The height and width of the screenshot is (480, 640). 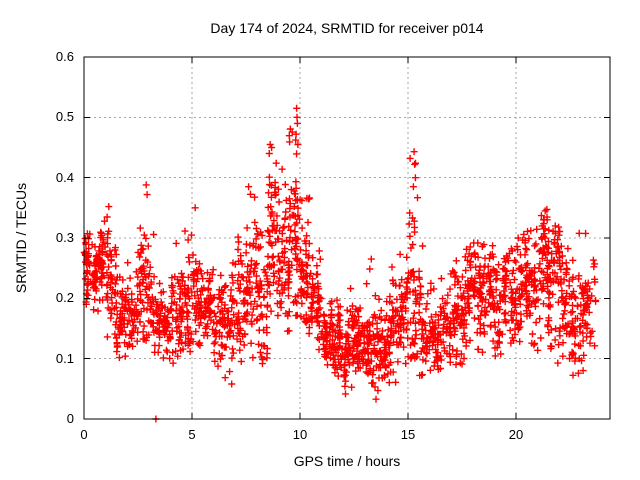 What do you see at coordinates (64, 117) in the screenshot?
I see `y-tick-label-0.5: 0.5` at bounding box center [64, 117].